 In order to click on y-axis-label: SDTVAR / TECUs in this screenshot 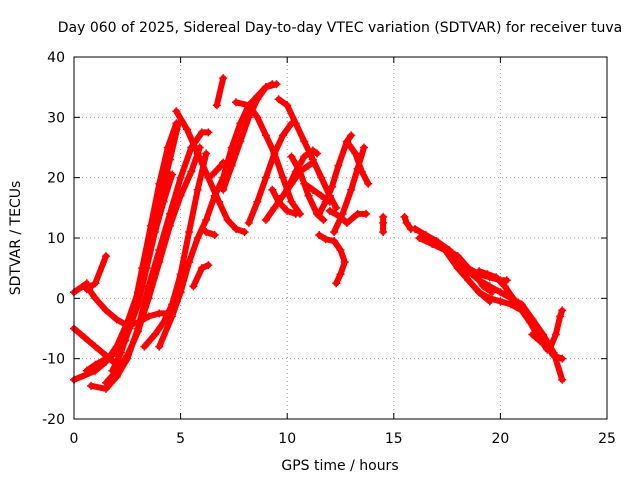, I will do `click(16, 238)`.